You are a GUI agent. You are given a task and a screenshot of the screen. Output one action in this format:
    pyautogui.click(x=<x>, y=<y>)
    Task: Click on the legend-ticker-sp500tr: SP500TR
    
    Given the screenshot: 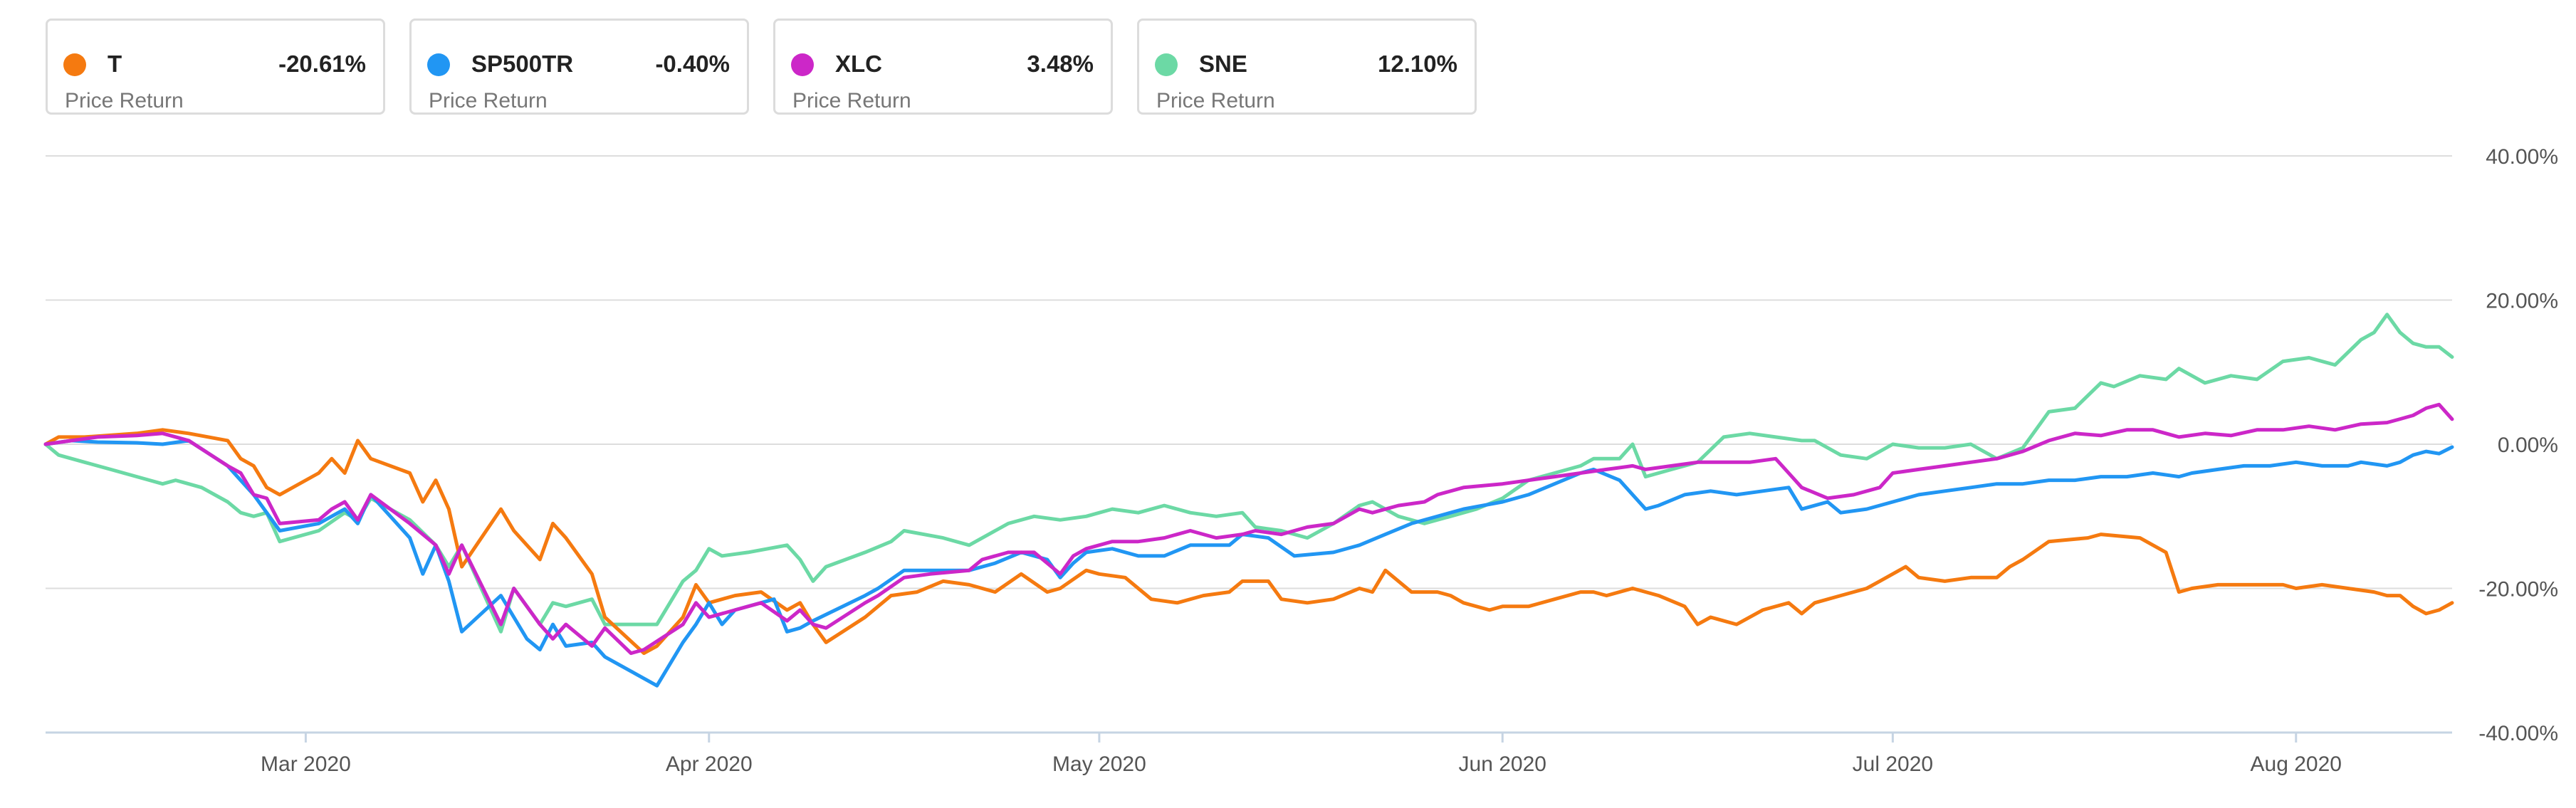 What is the action you would take?
    pyautogui.click(x=522, y=64)
    